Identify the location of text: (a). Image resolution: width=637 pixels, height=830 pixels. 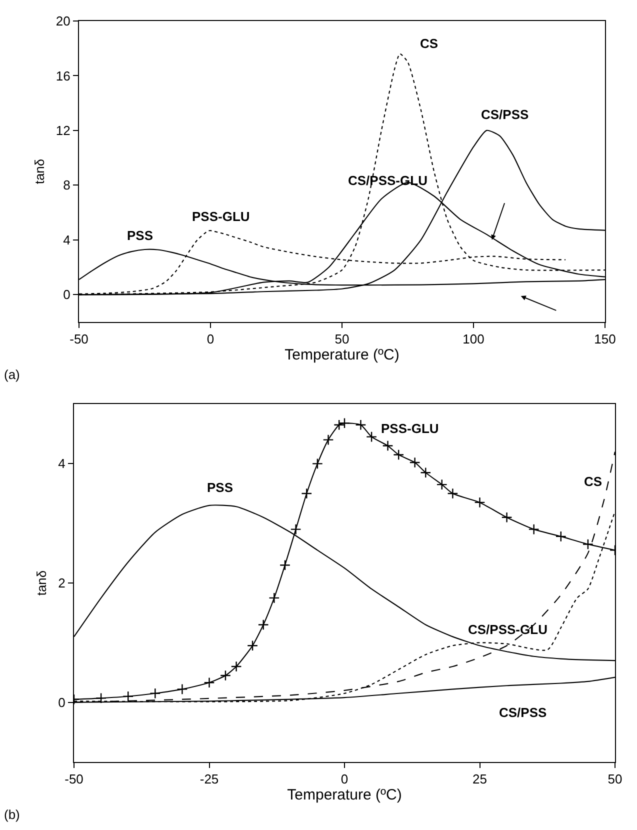
(12, 374).